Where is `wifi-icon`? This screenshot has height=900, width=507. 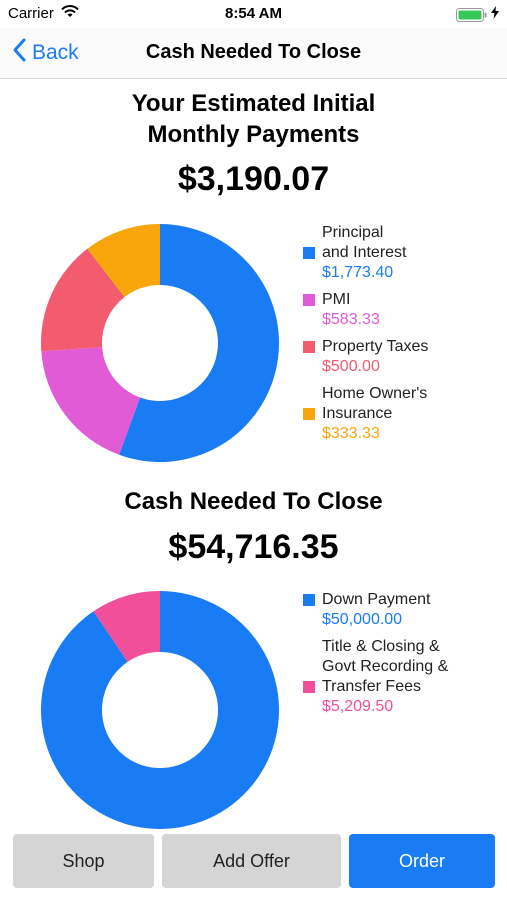
wifi-icon is located at coordinates (70, 13).